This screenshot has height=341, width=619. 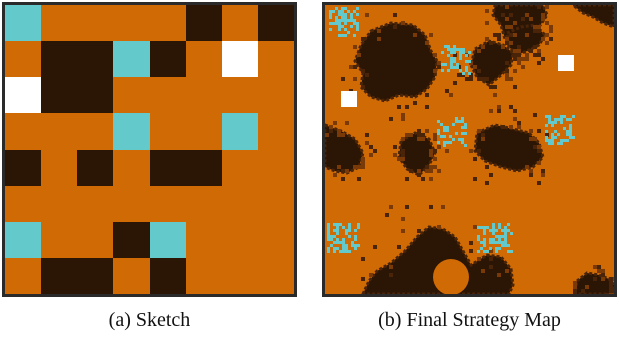 I want to click on sketch-cell-water, so click(x=239, y=131).